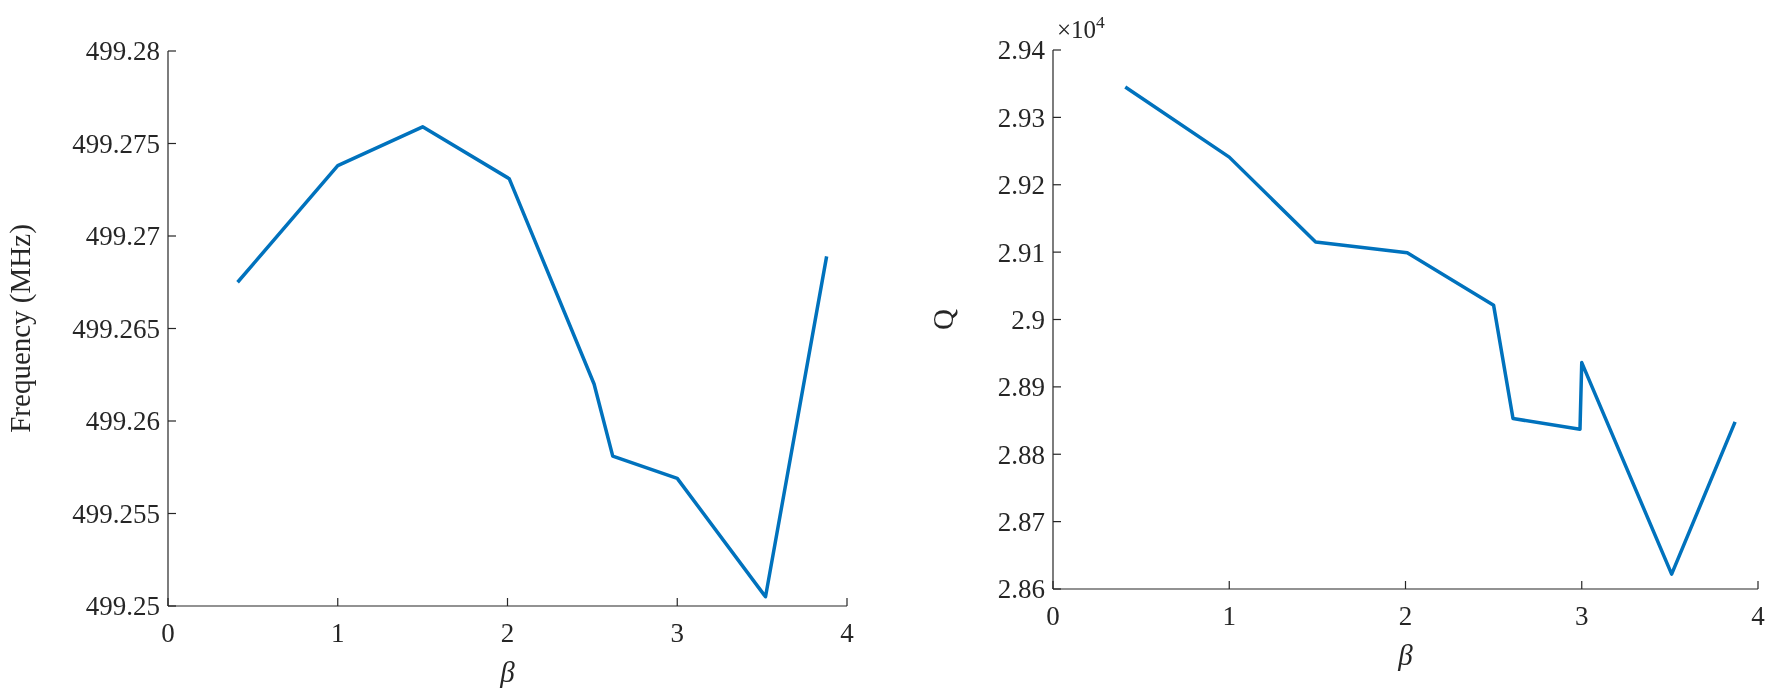 The height and width of the screenshot is (694, 1774). What do you see at coordinates (122, 236) in the screenshot?
I see `y-tick-label: 499.27` at bounding box center [122, 236].